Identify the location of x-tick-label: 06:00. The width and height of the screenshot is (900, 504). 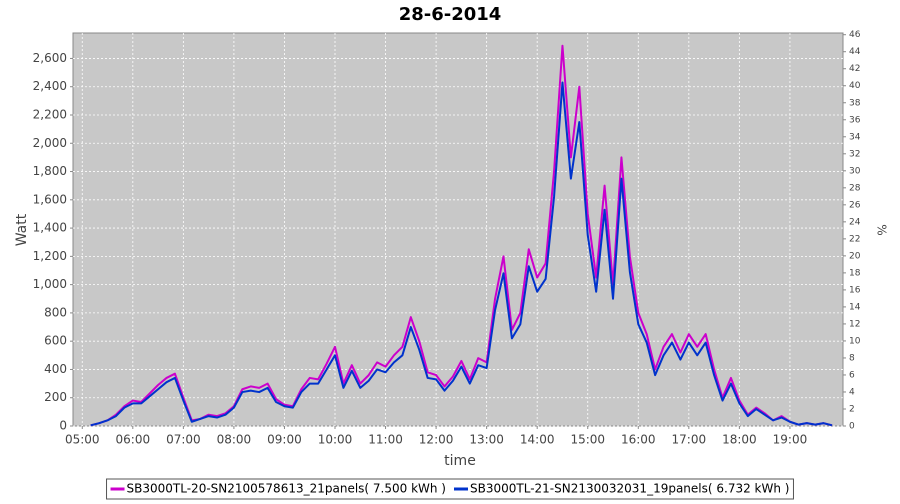
(133, 440).